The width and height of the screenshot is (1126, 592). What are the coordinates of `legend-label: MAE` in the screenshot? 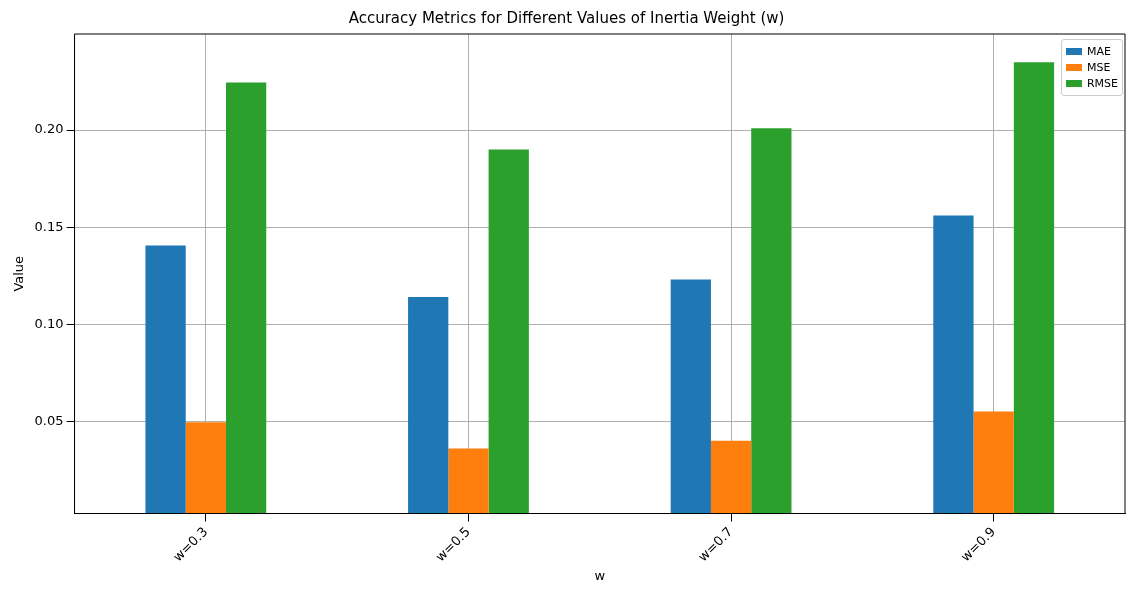 It's located at (1098, 51).